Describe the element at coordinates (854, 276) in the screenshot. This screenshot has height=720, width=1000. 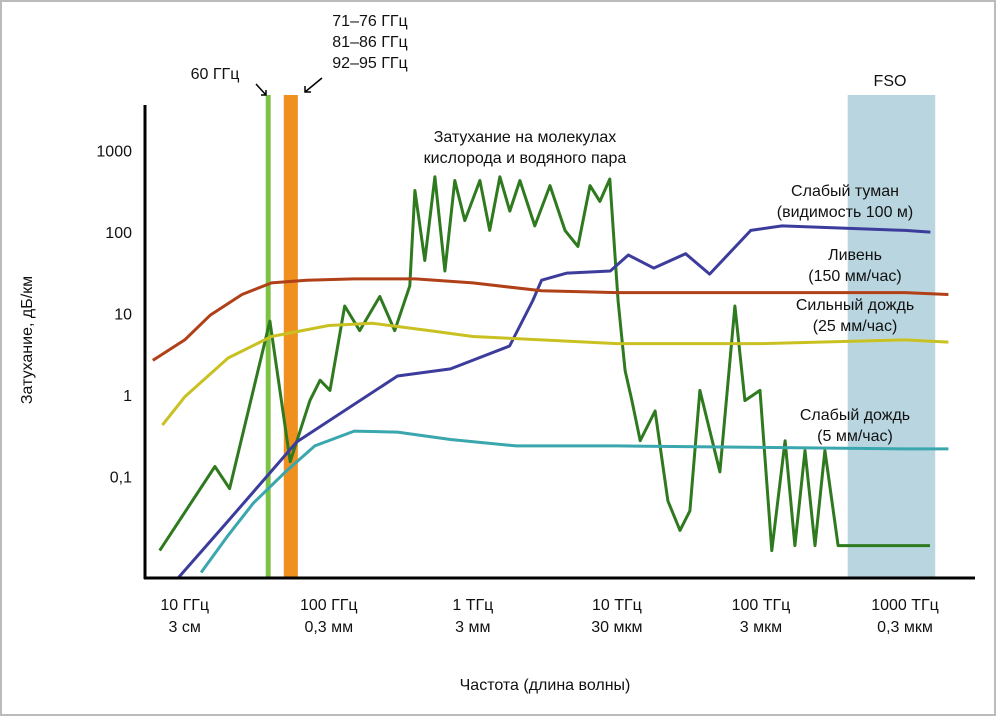
I see `series-label-note: (150 мм/час)` at that location.